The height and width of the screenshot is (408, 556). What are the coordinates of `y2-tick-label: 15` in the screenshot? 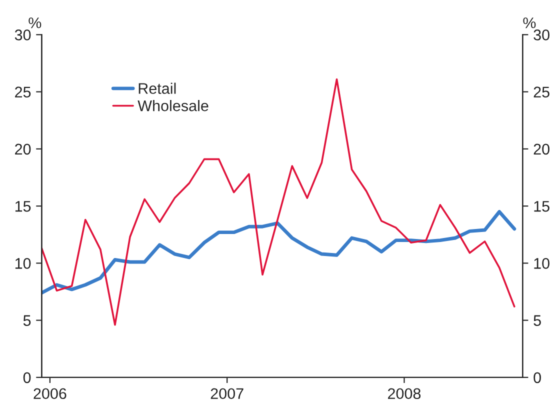 It's located at (542, 206).